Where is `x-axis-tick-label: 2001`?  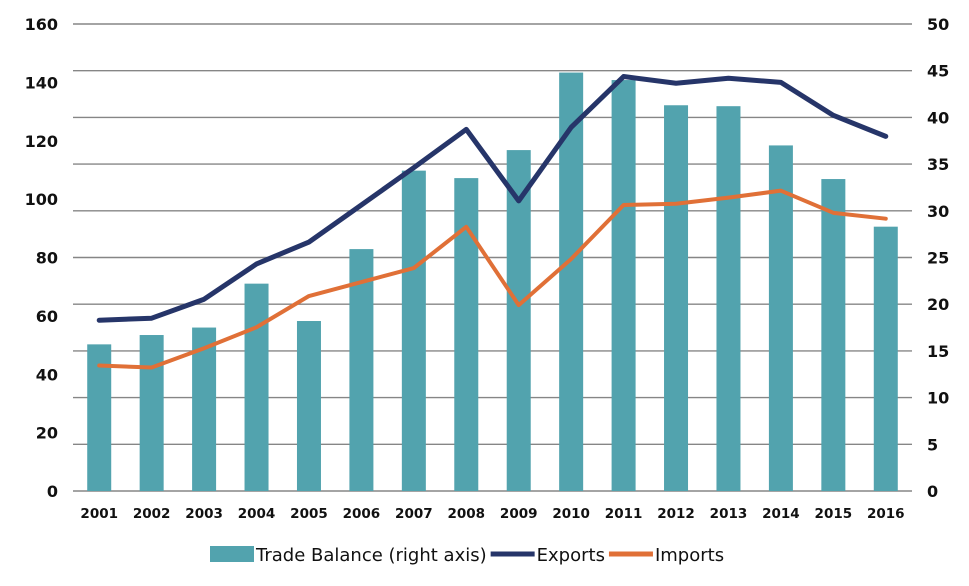
x-axis-tick-label: 2001 is located at coordinates (99, 514).